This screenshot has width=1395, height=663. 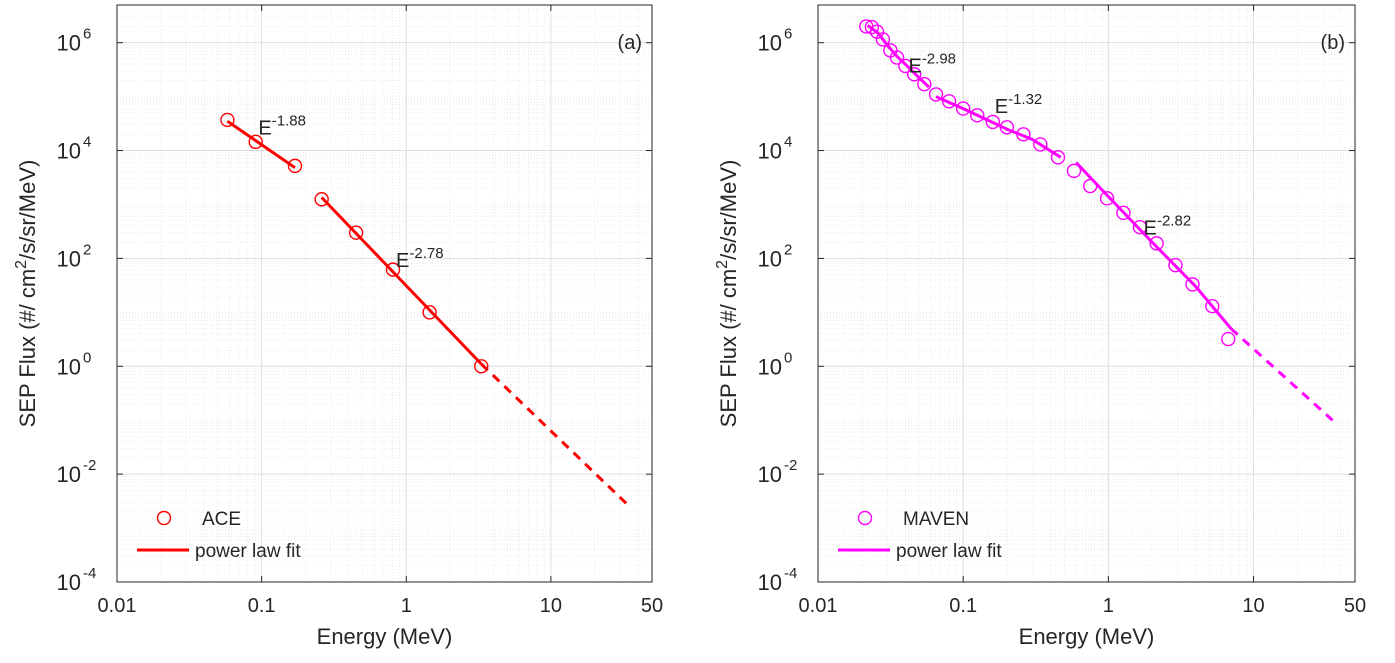 What do you see at coordinates (1019, 104) in the screenshot?
I see `fit-exponent-label: E-1.32` at bounding box center [1019, 104].